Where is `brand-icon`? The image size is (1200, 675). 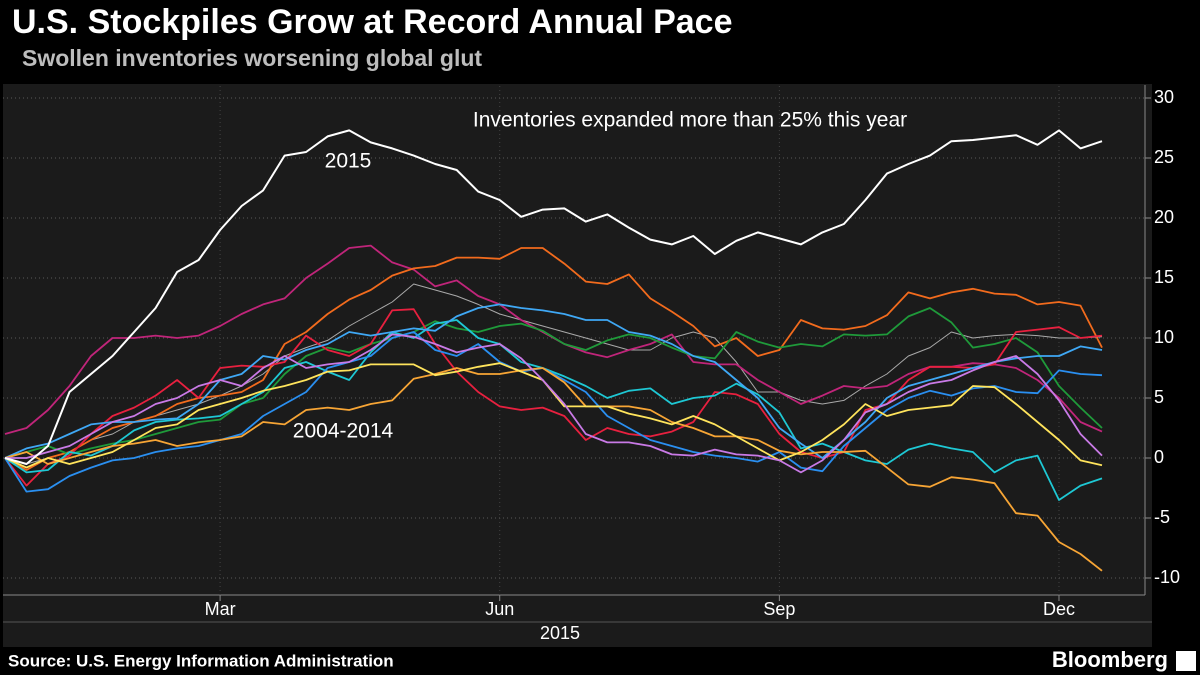 brand-icon is located at coordinates (1186, 661).